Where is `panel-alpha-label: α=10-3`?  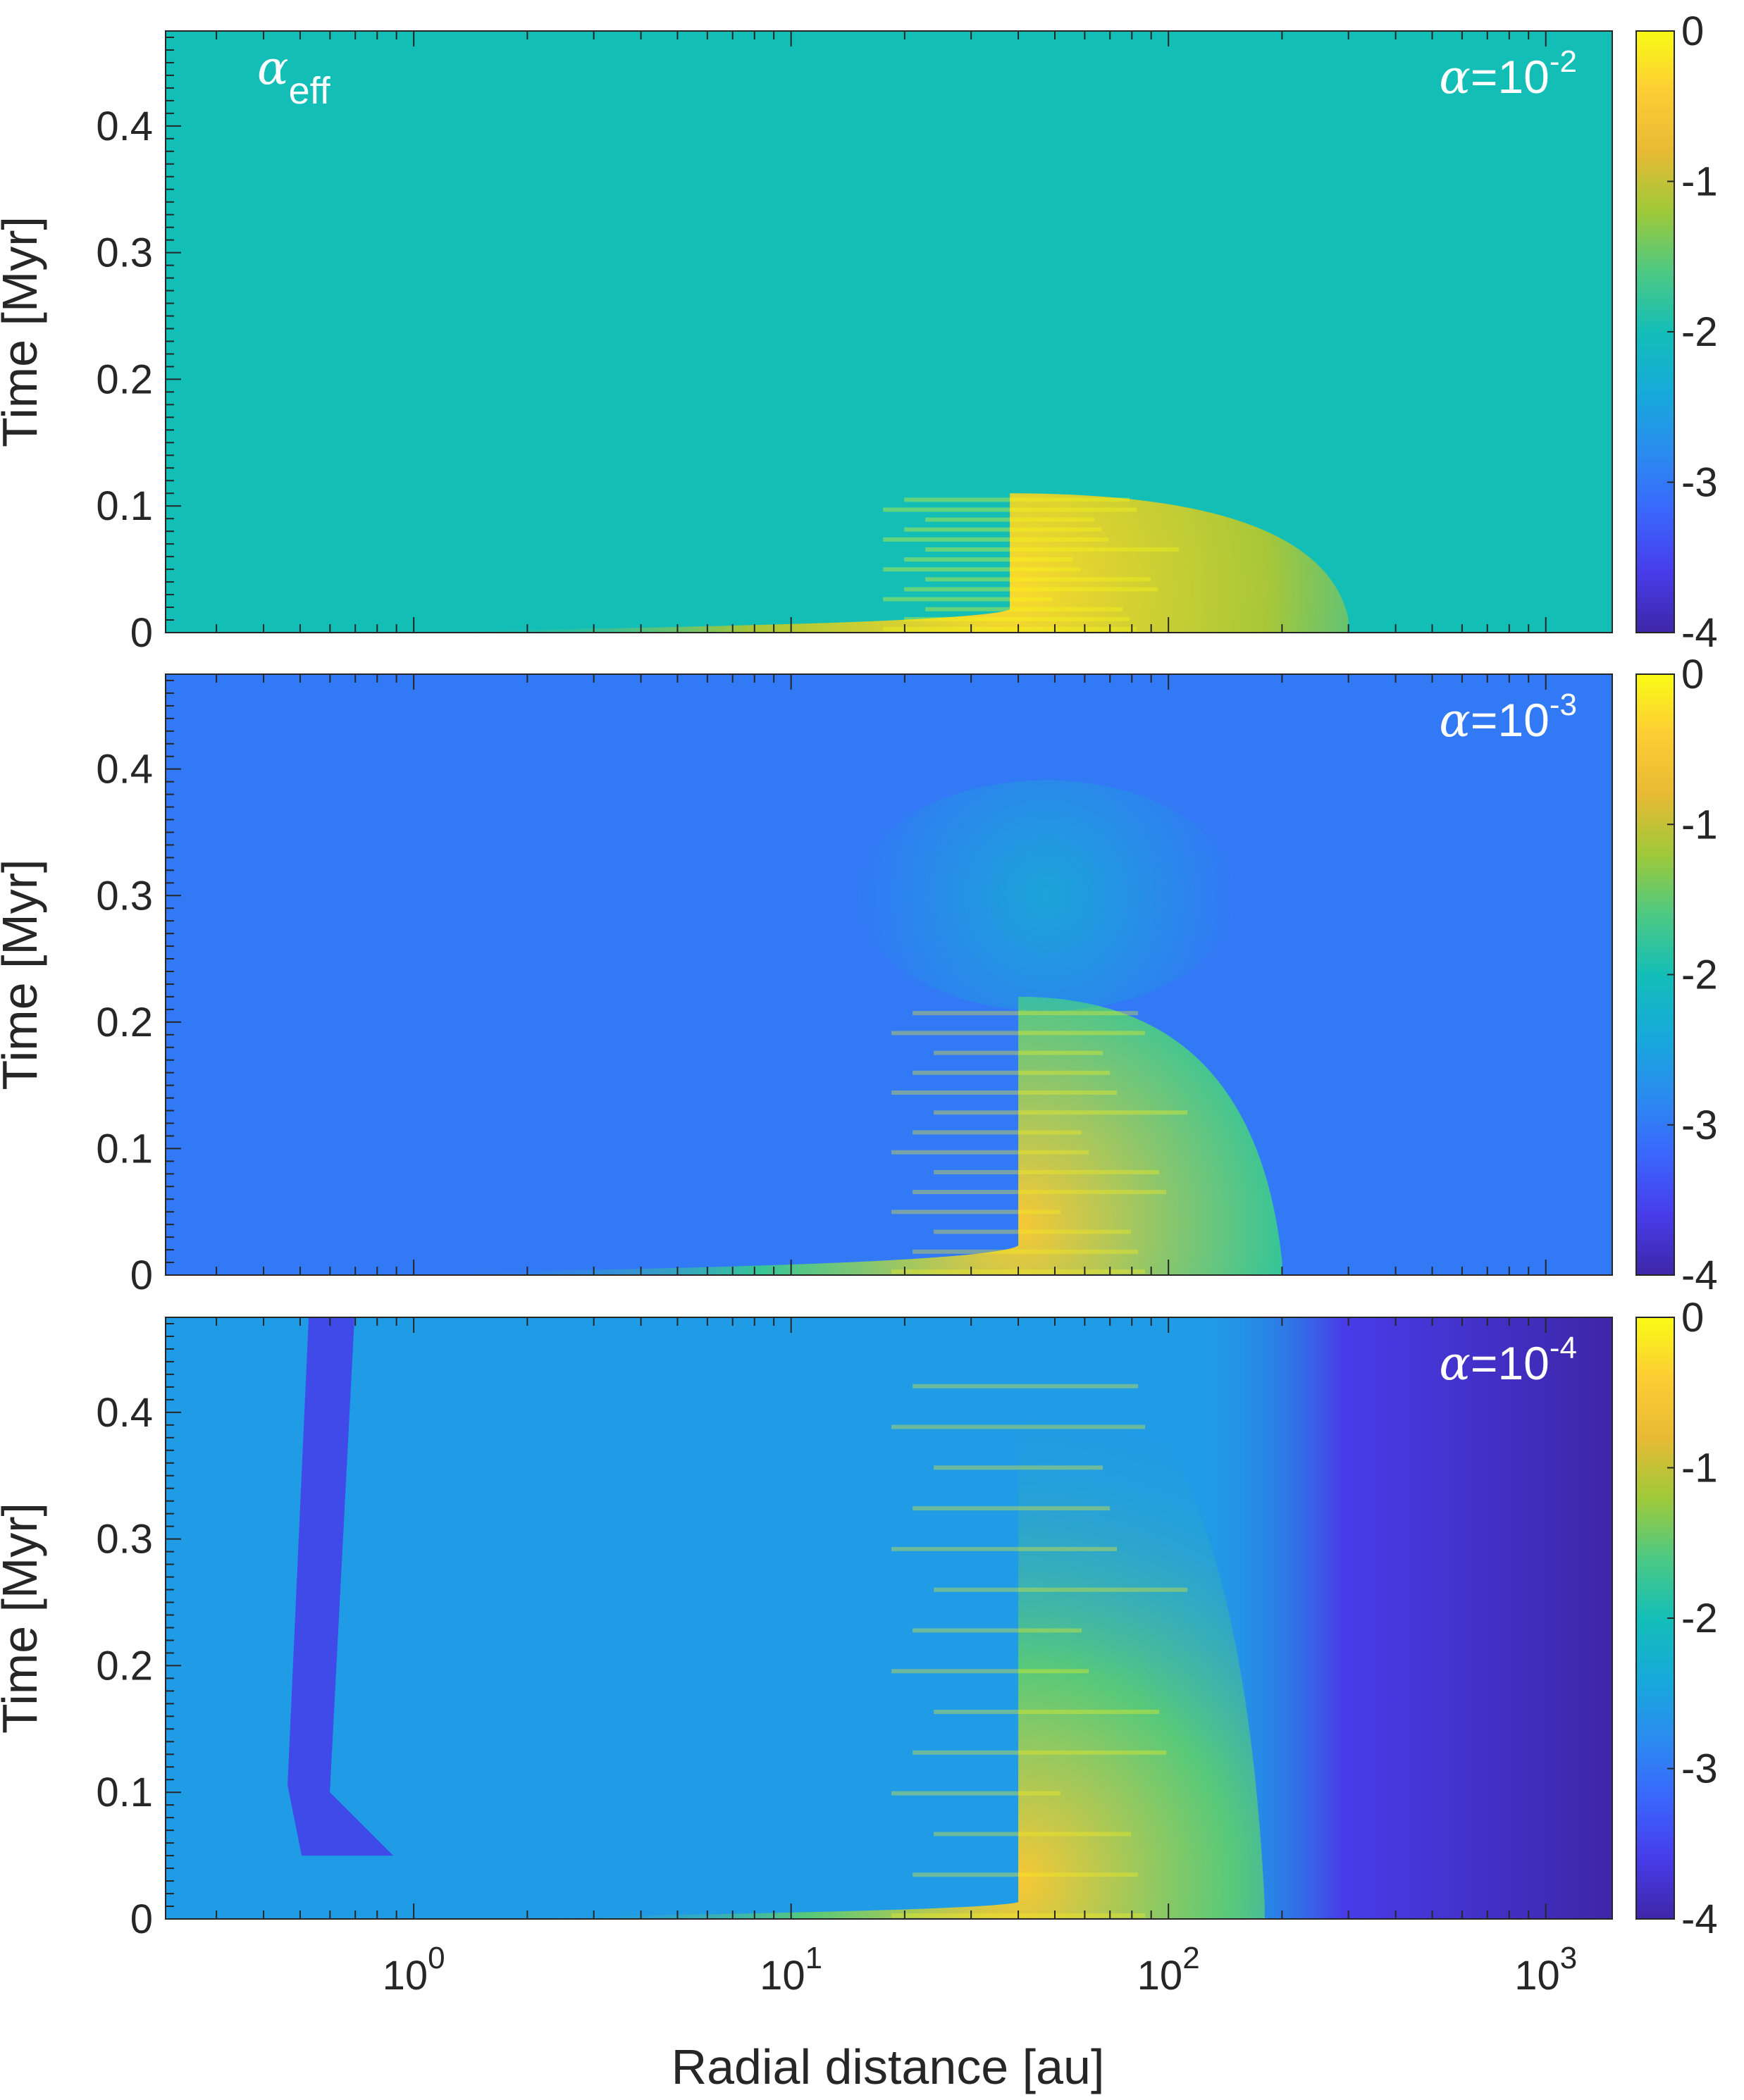
panel-alpha-label: α=10-3 is located at coordinates (1508, 718).